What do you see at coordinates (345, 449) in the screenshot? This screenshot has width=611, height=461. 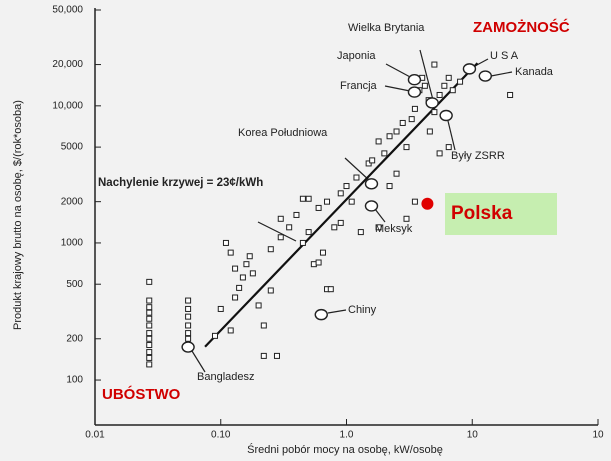 I see `x-axis-title: Średni pobór mocy na osobę, kW/osobę` at bounding box center [345, 449].